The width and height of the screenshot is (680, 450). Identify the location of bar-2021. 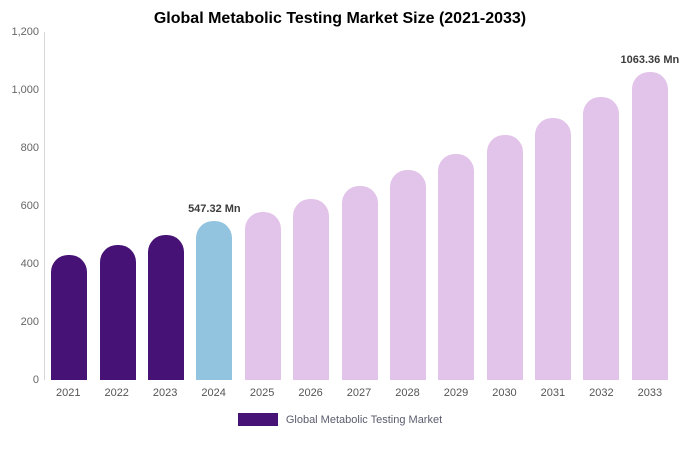
(69, 317).